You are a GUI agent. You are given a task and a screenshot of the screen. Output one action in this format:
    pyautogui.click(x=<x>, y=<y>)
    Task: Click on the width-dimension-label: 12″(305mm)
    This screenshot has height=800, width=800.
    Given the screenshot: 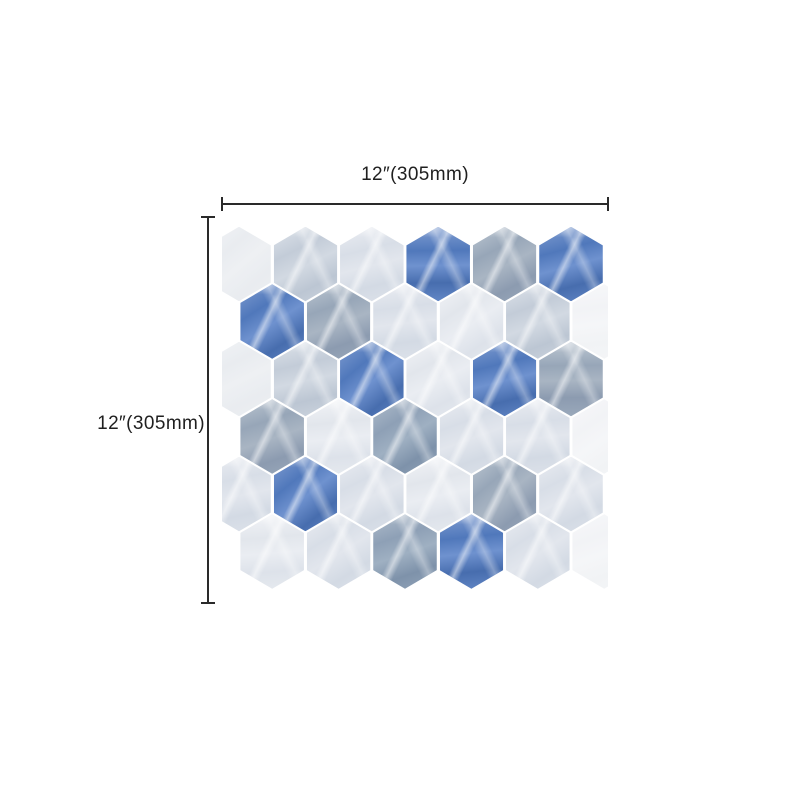 What is the action you would take?
    pyautogui.click(x=415, y=174)
    